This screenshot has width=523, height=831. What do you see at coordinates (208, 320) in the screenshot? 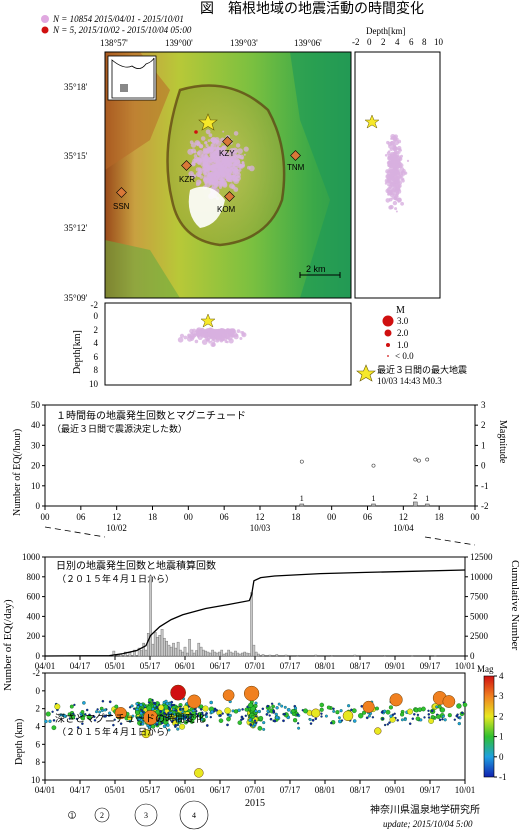
I see `star-icon-bottom` at bounding box center [208, 320].